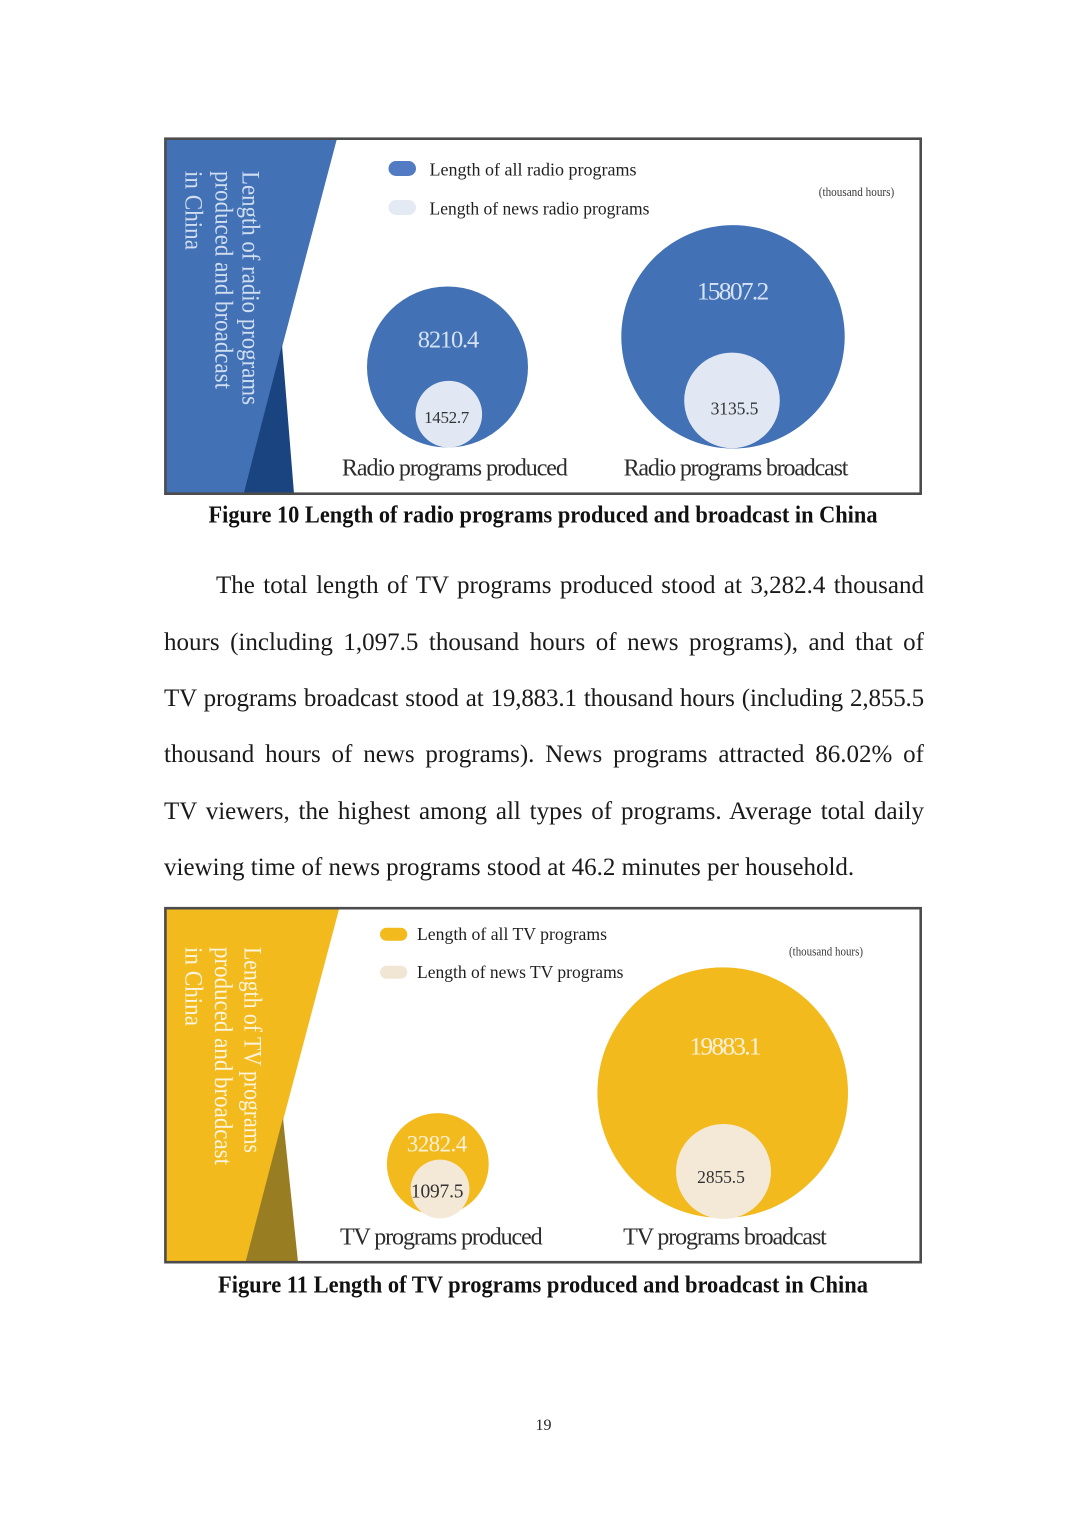 This screenshot has height=1536, width=1087. I want to click on svg-text: 19883.1, so click(725, 1045).